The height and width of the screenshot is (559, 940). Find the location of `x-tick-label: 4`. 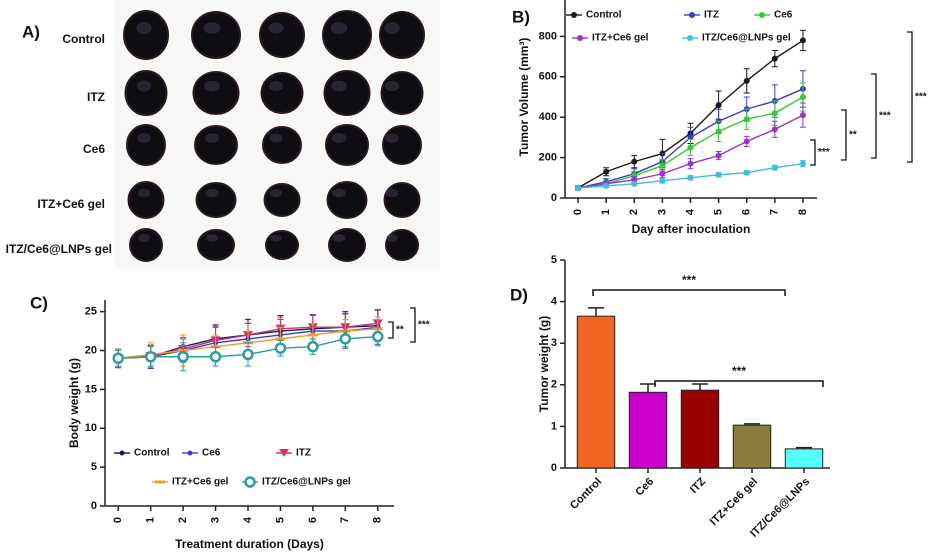

x-tick-label: 4 is located at coordinates (248, 519).